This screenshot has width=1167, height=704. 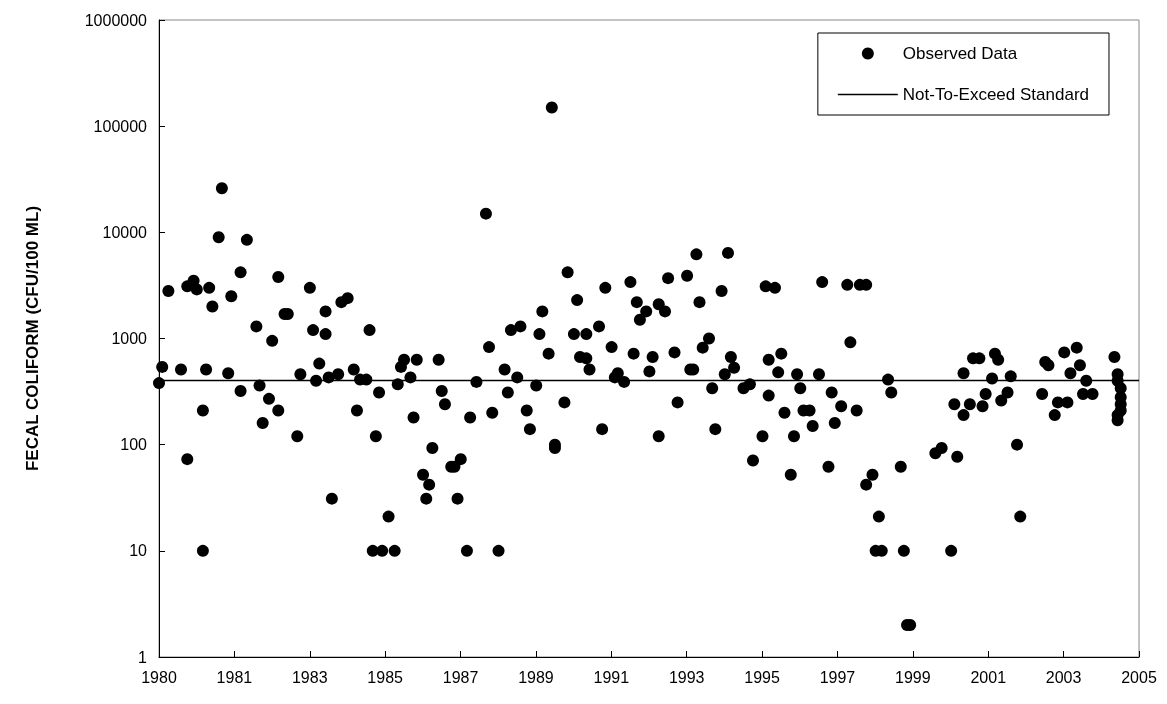 I want to click on x-tick-label: 1993, so click(x=686, y=677).